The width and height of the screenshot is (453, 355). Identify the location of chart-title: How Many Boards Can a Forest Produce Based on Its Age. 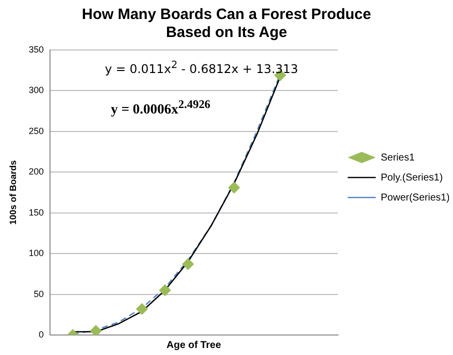
(227, 24).